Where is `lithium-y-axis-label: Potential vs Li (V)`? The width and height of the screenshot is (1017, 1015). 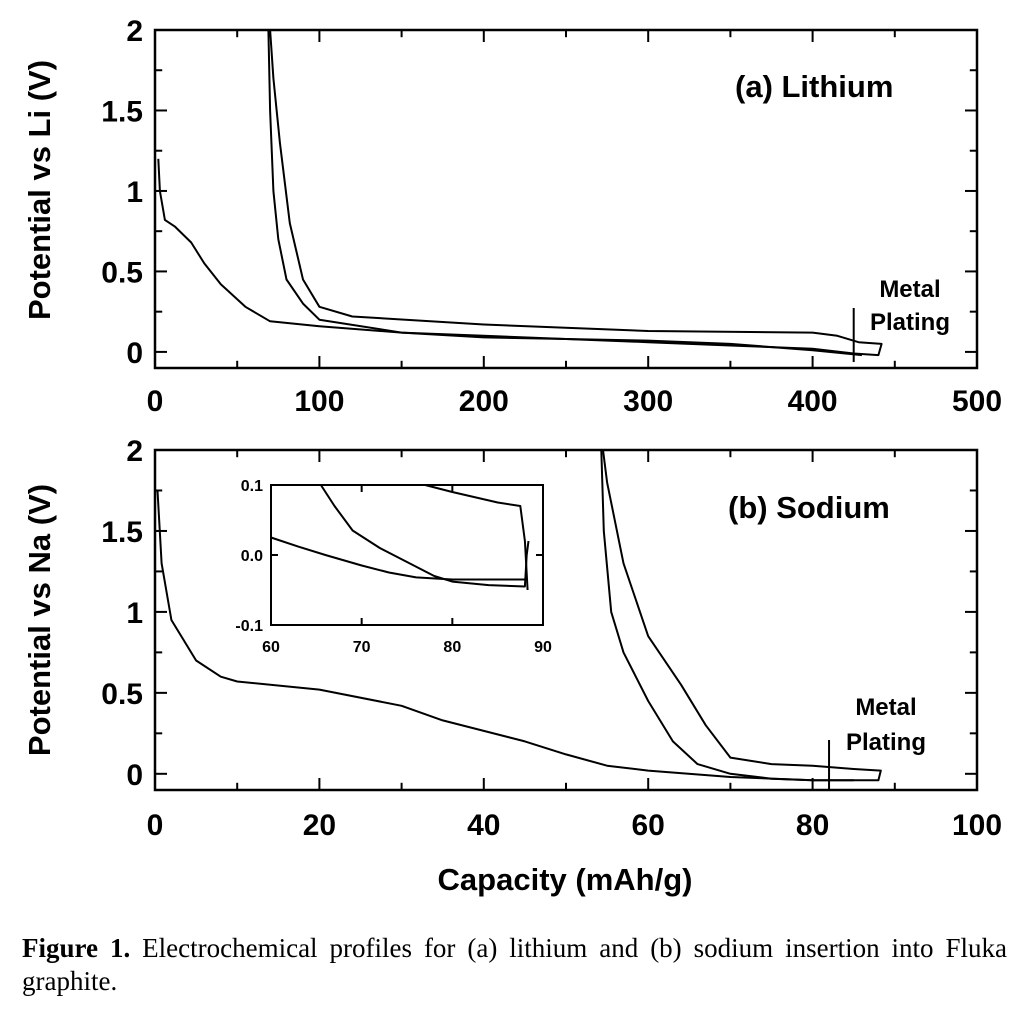
lithium-y-axis-label: Potential vs Li (V) is located at coordinates (39, 190).